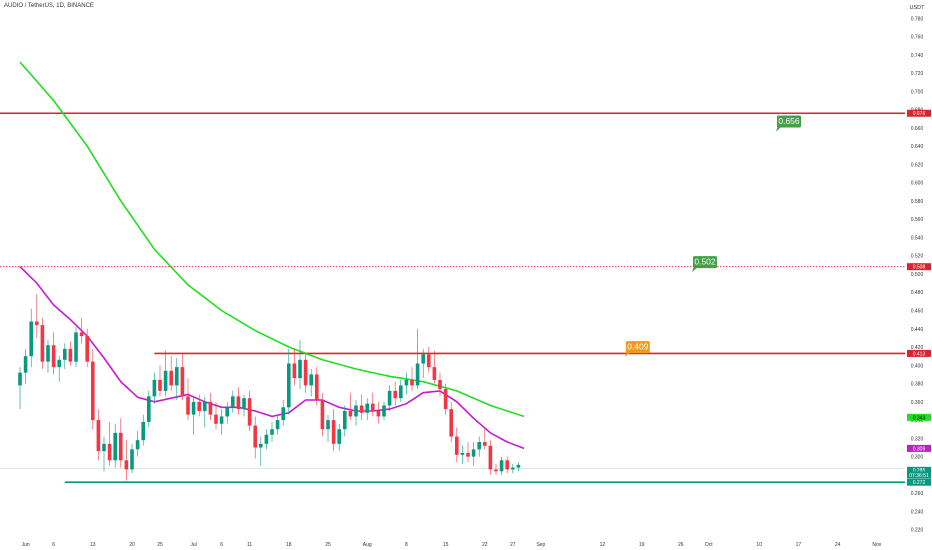 The width and height of the screenshot is (932, 550). Describe the element at coordinates (917, 19) in the screenshot. I see `y-tick-label: 0.780` at that location.